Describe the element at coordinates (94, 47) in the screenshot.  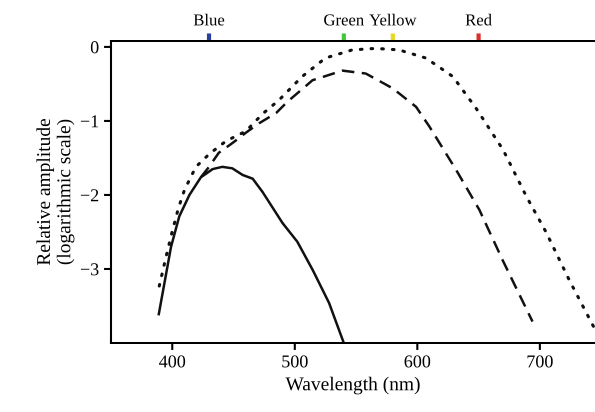
I see `y-tick-label: 0` at that location.